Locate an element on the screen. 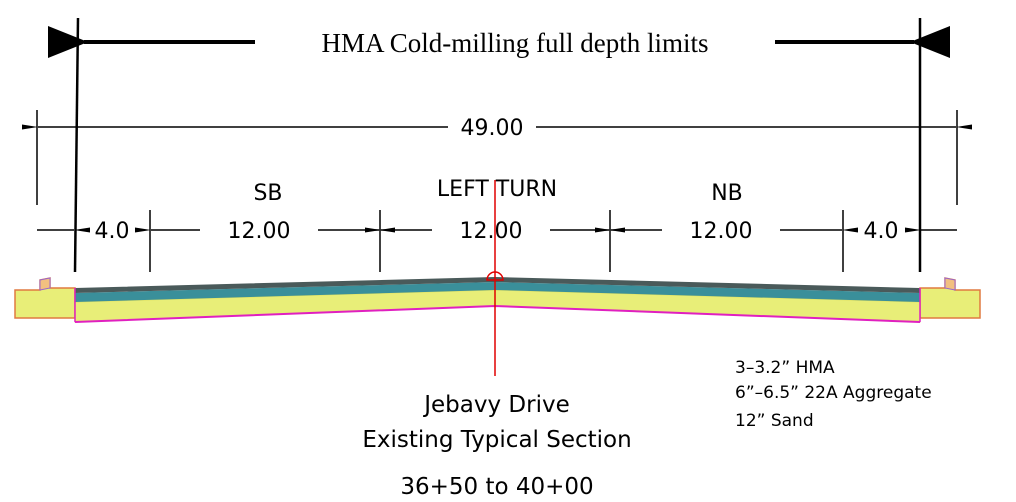  lane-label: SB is located at coordinates (267, 193).